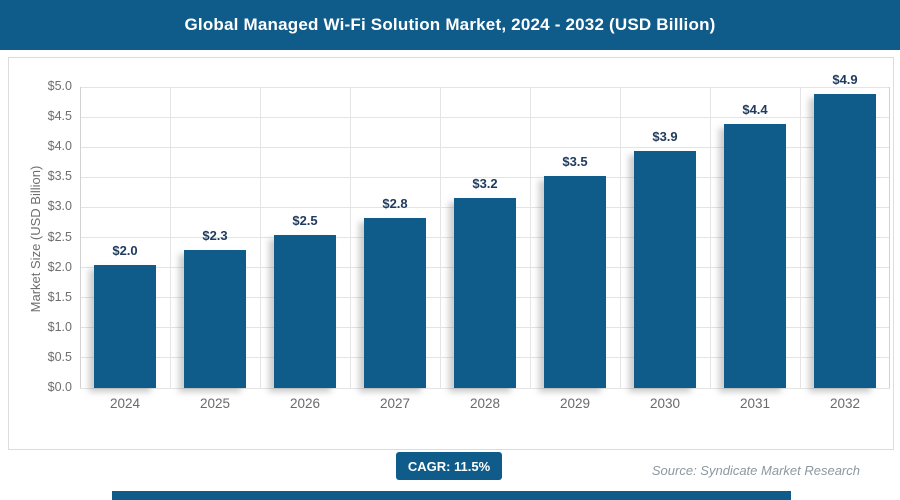  What do you see at coordinates (451, 495) in the screenshot?
I see `footer-strip` at bounding box center [451, 495].